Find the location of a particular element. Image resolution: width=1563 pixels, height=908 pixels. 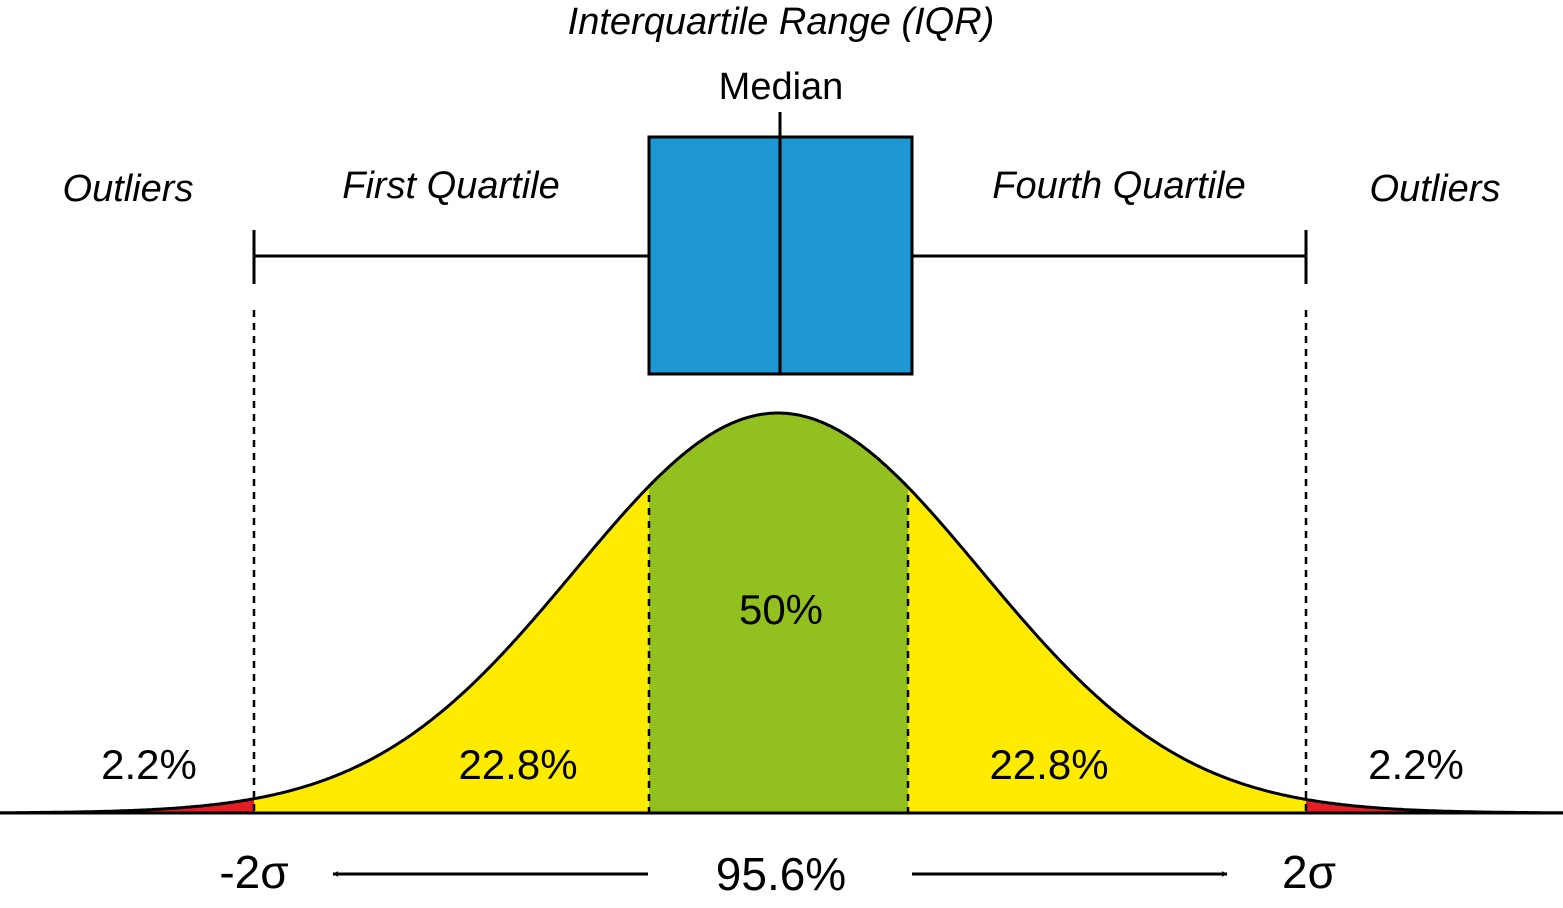

left-tail-region is located at coordinates (127, 805).